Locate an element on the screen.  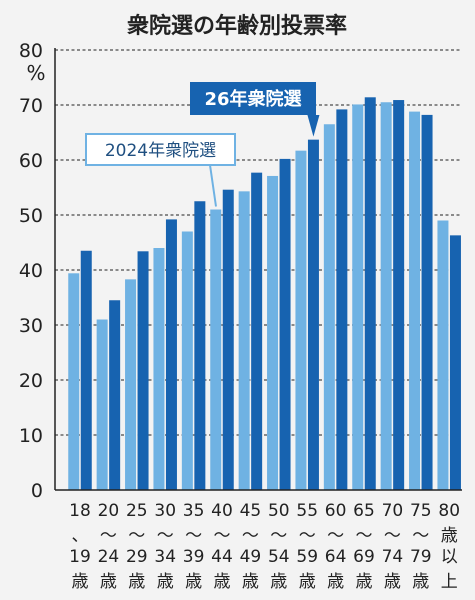
x-tick-label: 54 is located at coordinates (279, 557).